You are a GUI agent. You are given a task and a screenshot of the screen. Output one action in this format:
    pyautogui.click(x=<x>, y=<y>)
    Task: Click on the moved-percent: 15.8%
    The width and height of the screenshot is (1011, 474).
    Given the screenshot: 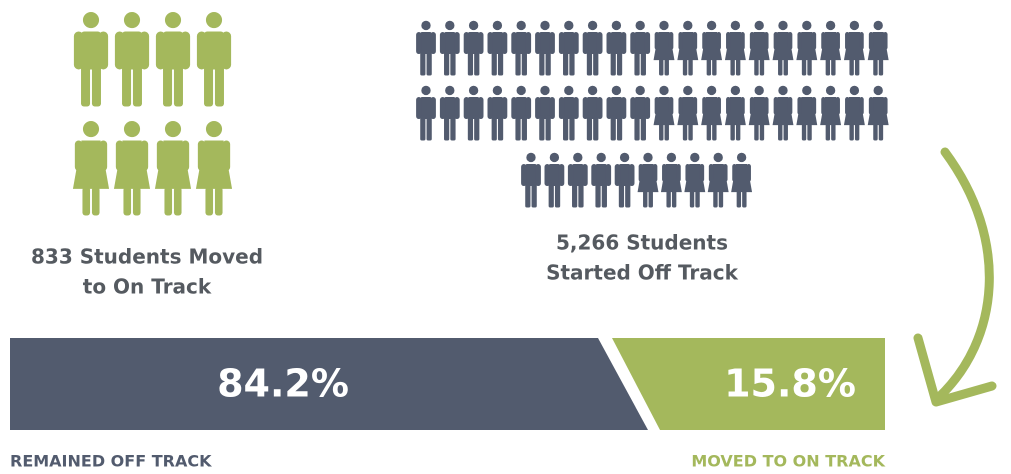 What is the action you would take?
    pyautogui.click(x=790, y=384)
    